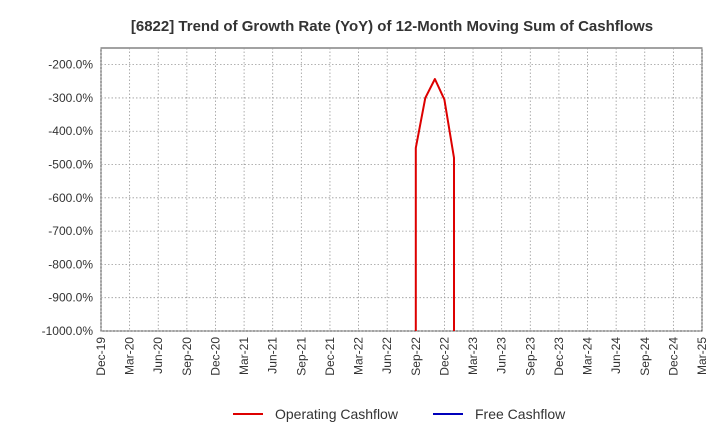 This screenshot has width=720, height=440. What do you see at coordinates (444, 356) in the screenshot?
I see `x-tick-label: Dec-22` at bounding box center [444, 356].